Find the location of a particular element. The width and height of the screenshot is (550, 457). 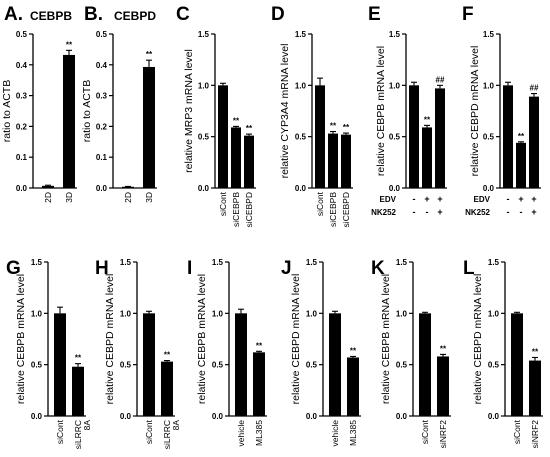

y-tick-label: 0.1 is located at coordinates (22, 157).